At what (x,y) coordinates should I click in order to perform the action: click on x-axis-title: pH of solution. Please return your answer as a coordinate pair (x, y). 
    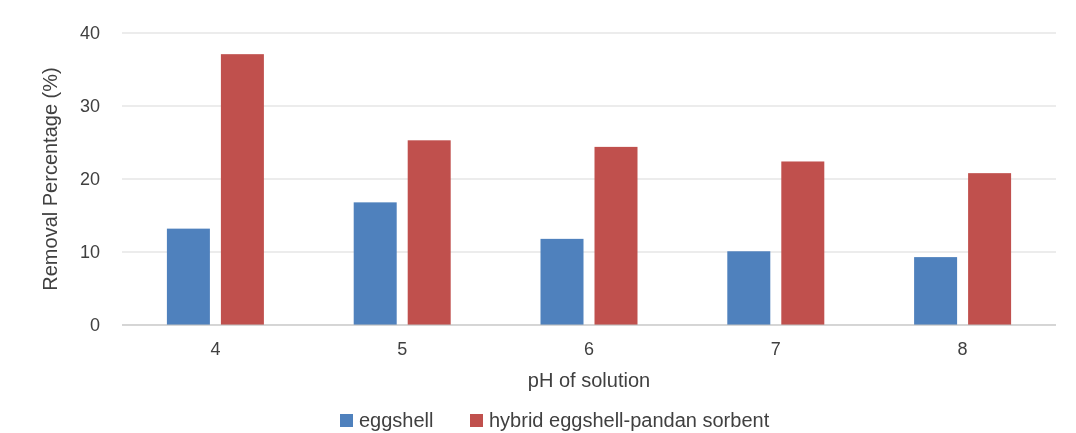
    Looking at the image, I should click on (589, 380).